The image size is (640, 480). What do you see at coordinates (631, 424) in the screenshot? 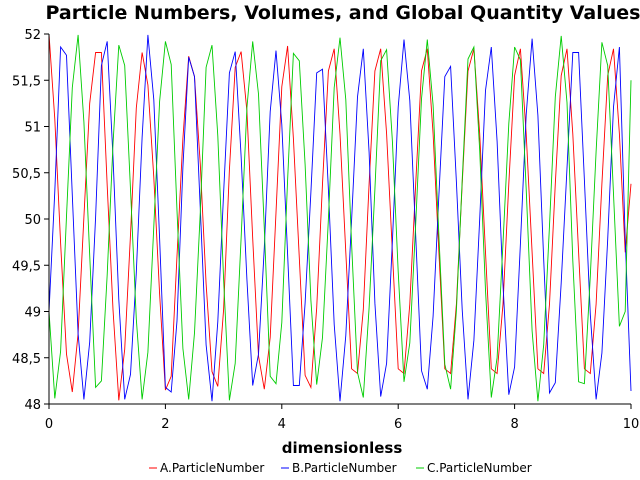
I see `x-tick-label: 10` at bounding box center [631, 424].